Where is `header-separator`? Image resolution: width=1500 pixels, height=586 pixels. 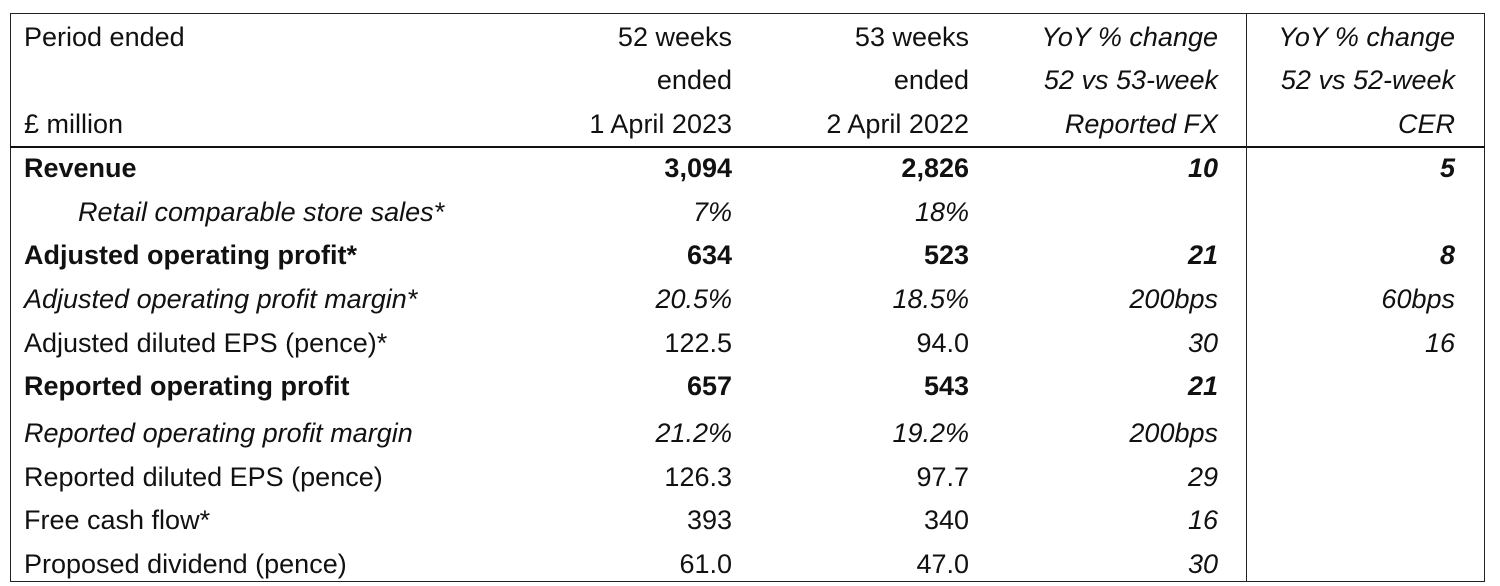 header-separator is located at coordinates (747, 147).